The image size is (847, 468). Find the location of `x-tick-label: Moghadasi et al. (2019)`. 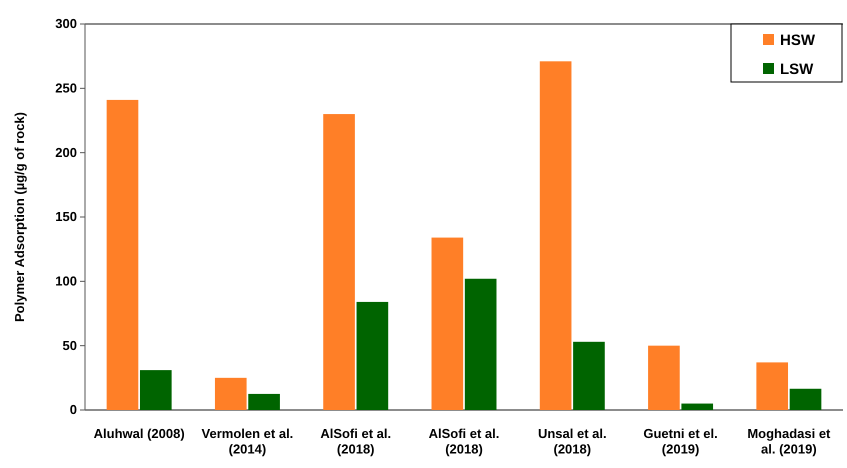

x-tick-label: Moghadasi et al. (2019) is located at coordinates (789, 441).